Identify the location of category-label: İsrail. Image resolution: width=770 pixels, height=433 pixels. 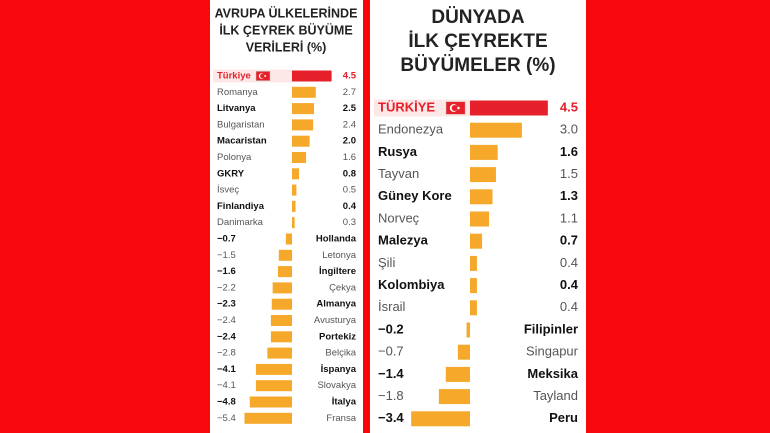
(392, 306).